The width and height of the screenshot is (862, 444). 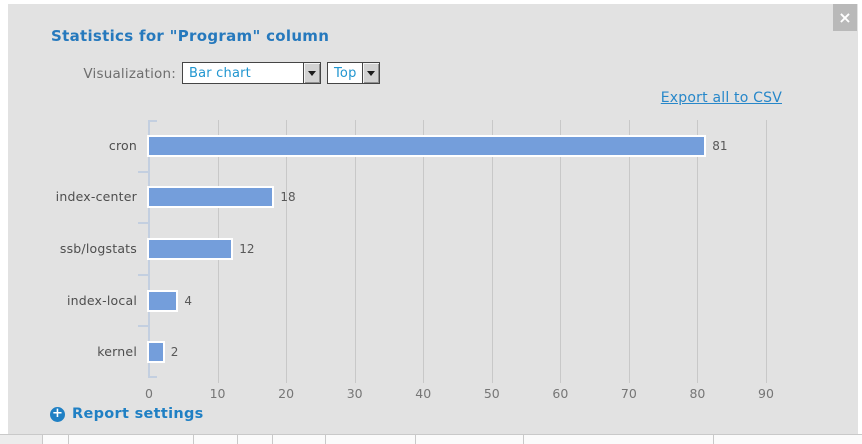 What do you see at coordinates (288, 197) in the screenshot?
I see `bar-value-label: 18` at bounding box center [288, 197].